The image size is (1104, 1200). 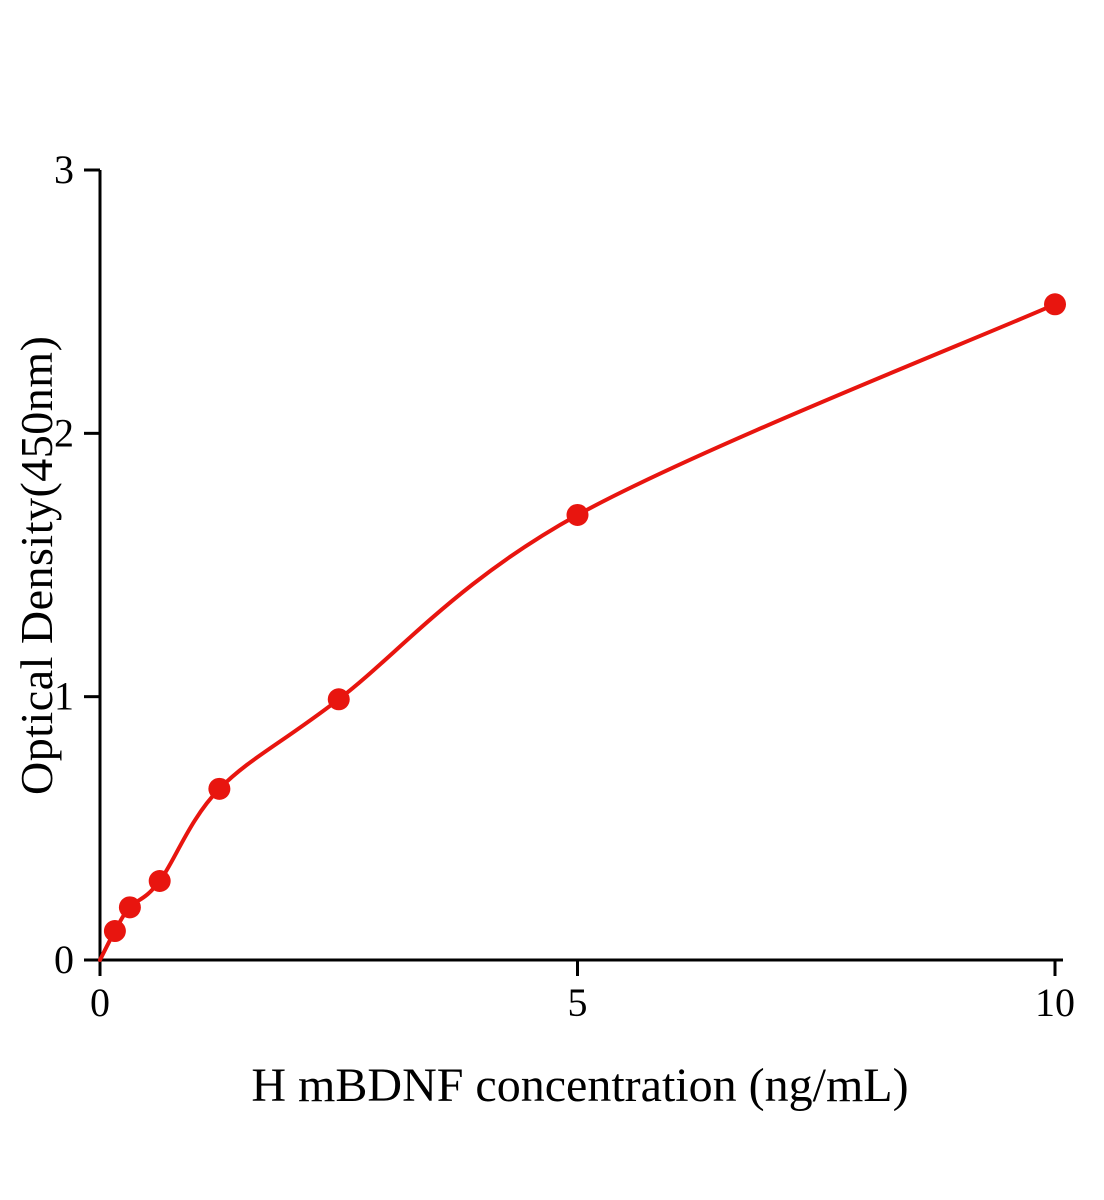 What do you see at coordinates (1055, 1002) in the screenshot?
I see `x-tick-label: 10` at bounding box center [1055, 1002].